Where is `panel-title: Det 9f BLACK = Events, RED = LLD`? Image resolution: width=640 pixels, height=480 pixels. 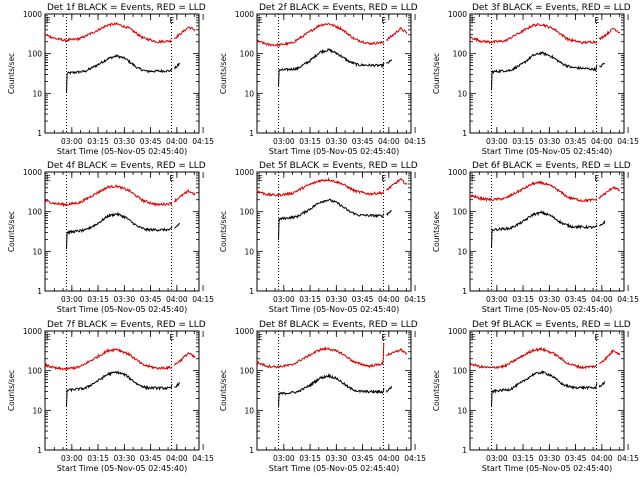
panel-title: Det 9f BLACK = Events, RED = LLD is located at coordinates (551, 325).